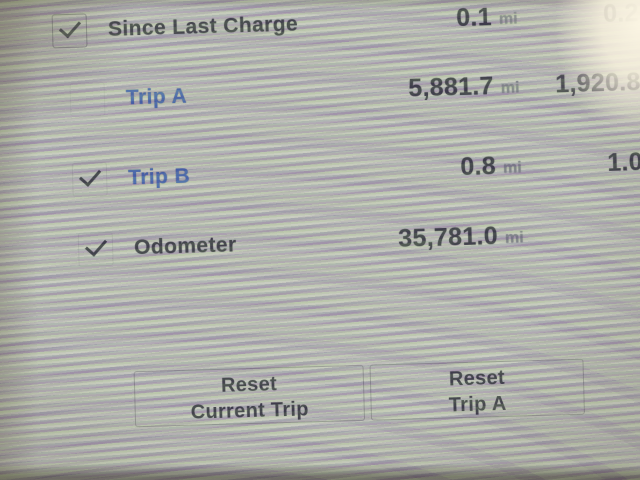 This screenshot has height=480, width=640. I want to click on since-last-charge-checkbox, so click(69, 31).